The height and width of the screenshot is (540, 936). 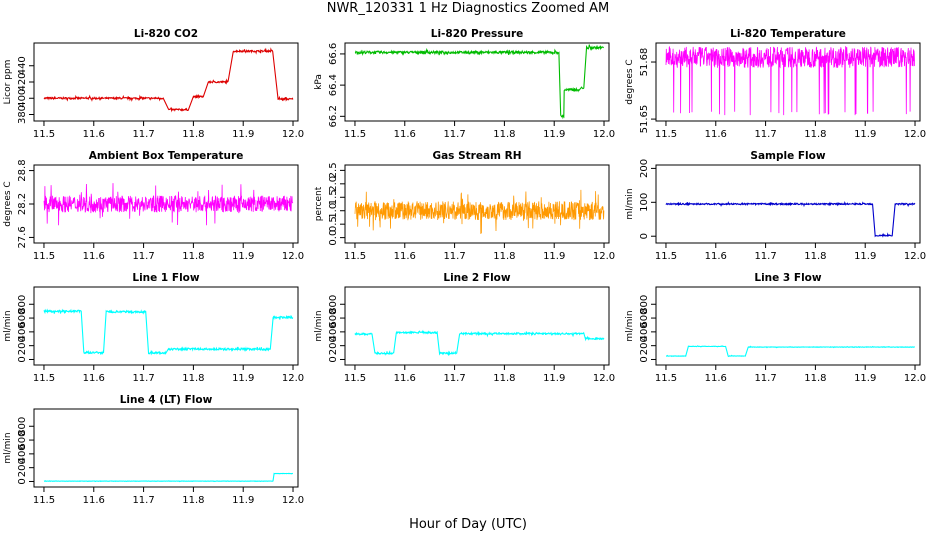 I want to click on figure-title: NWR_120331 1 Hz Diagnostics Zoomed AM, so click(x=468, y=8).